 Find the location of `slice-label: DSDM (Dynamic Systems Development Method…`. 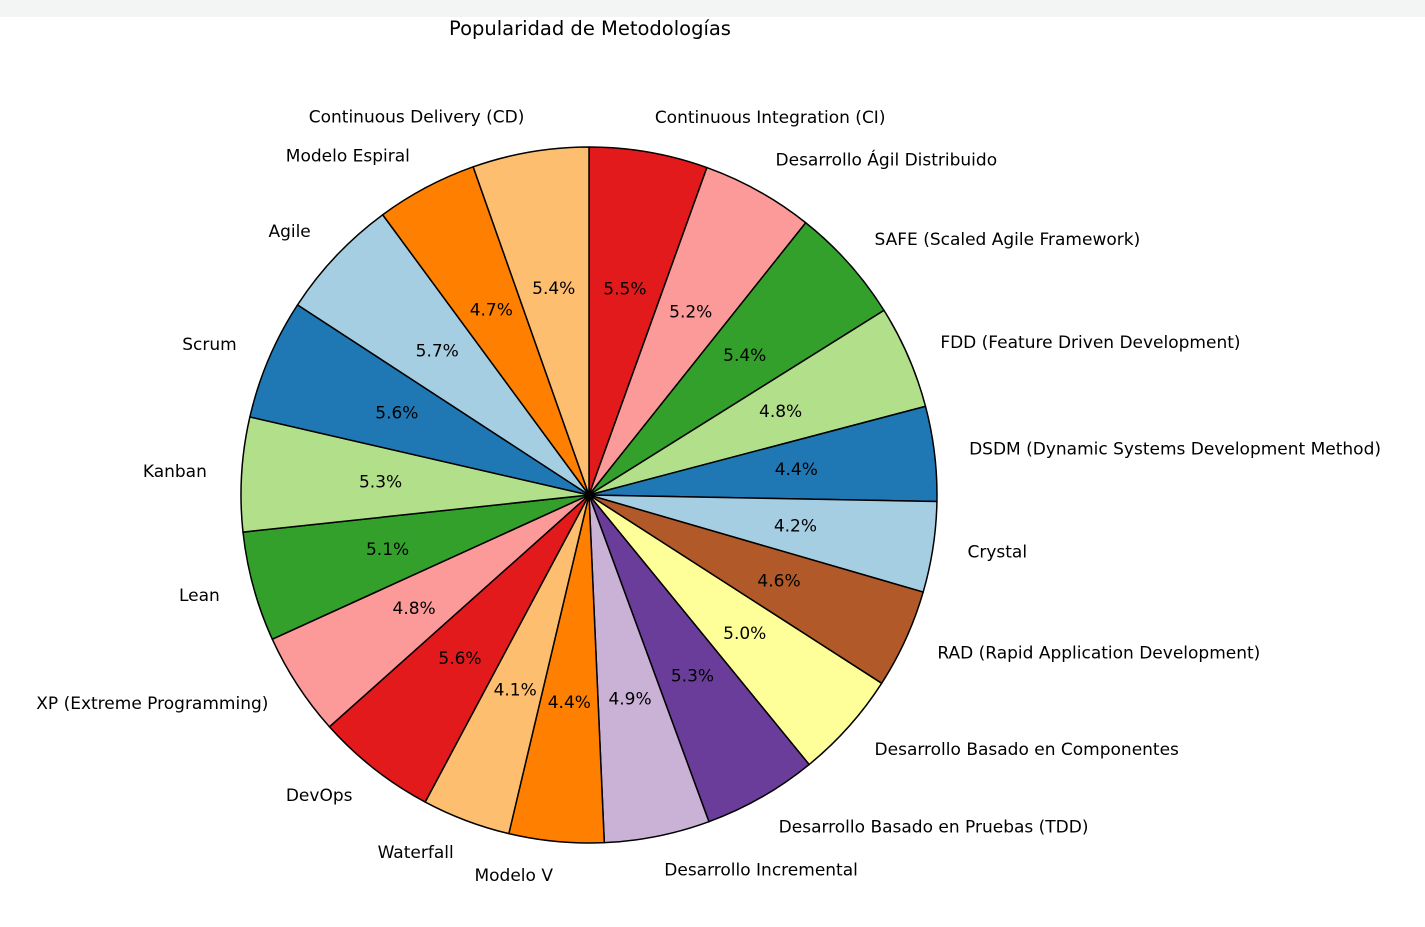

slice-label: DSDM (Dynamic Systems Development Method… is located at coordinates (1175, 449).